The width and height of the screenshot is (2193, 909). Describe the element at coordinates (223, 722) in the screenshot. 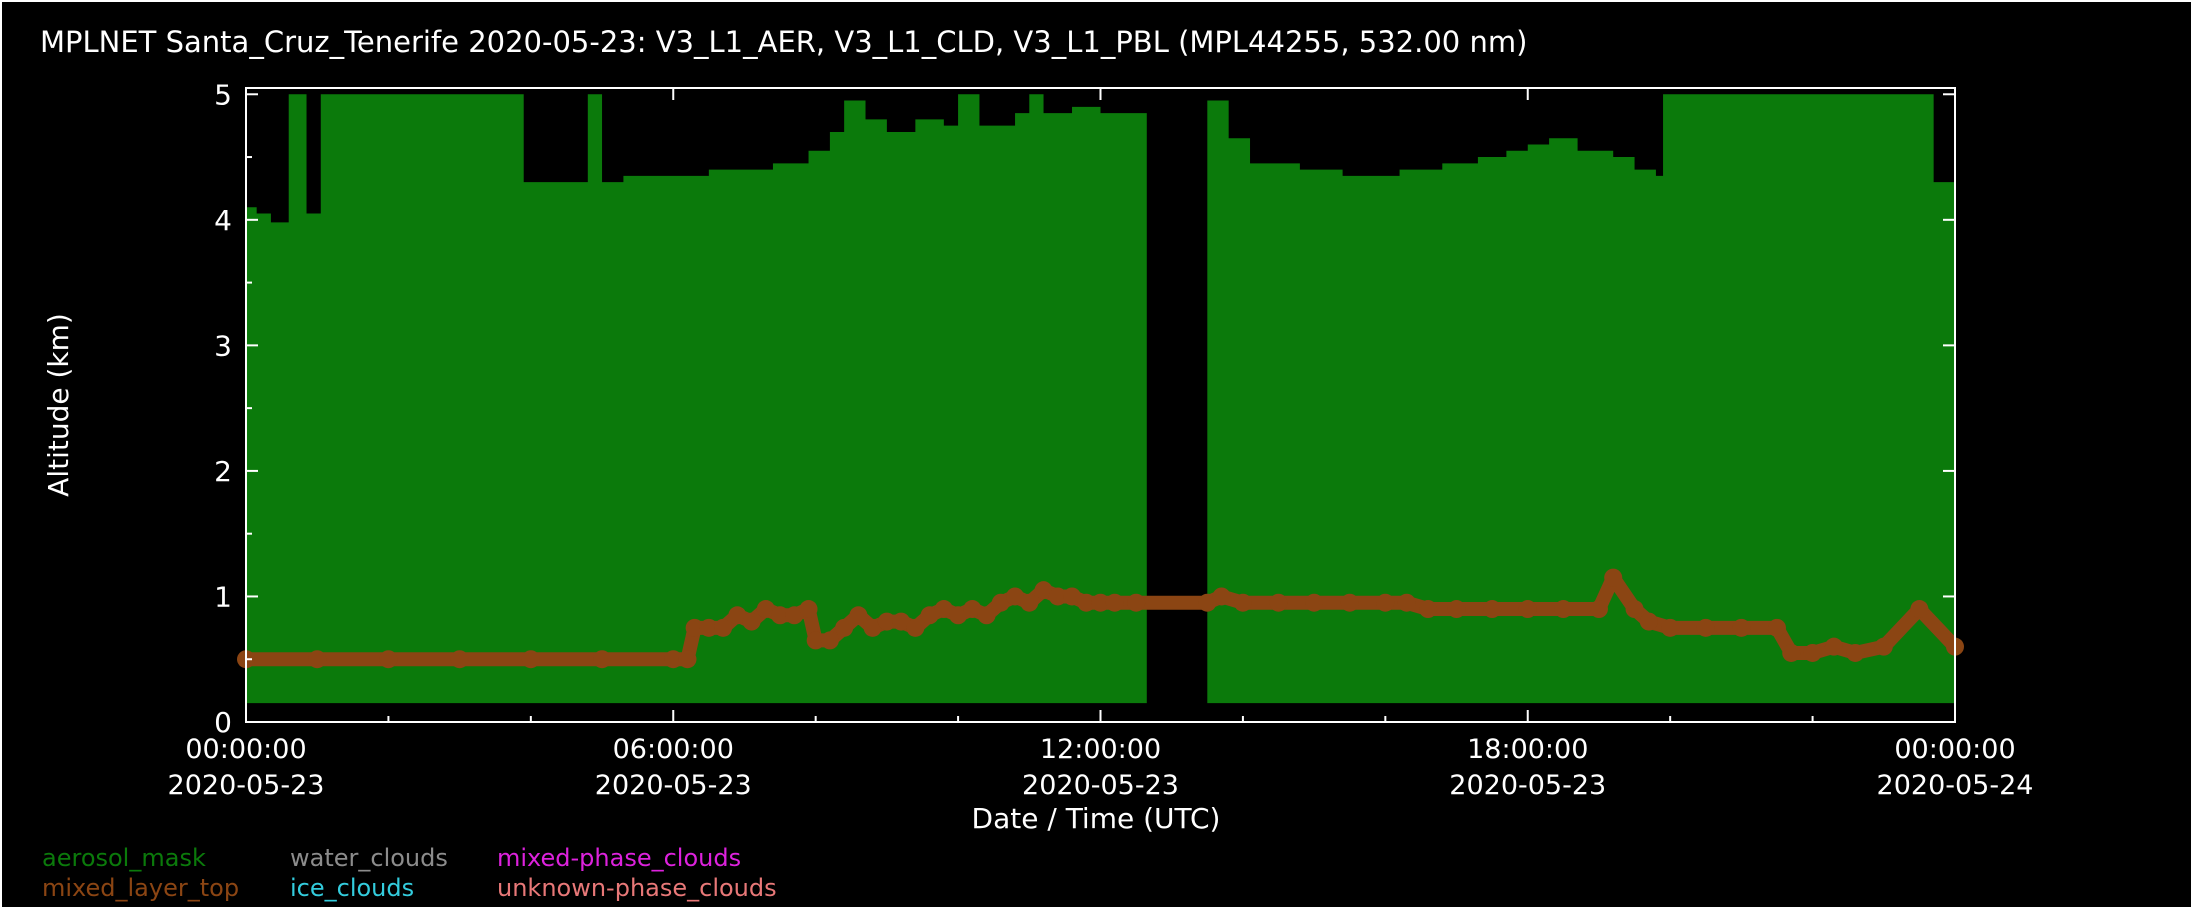

I see `y-tick-label: 0` at that location.